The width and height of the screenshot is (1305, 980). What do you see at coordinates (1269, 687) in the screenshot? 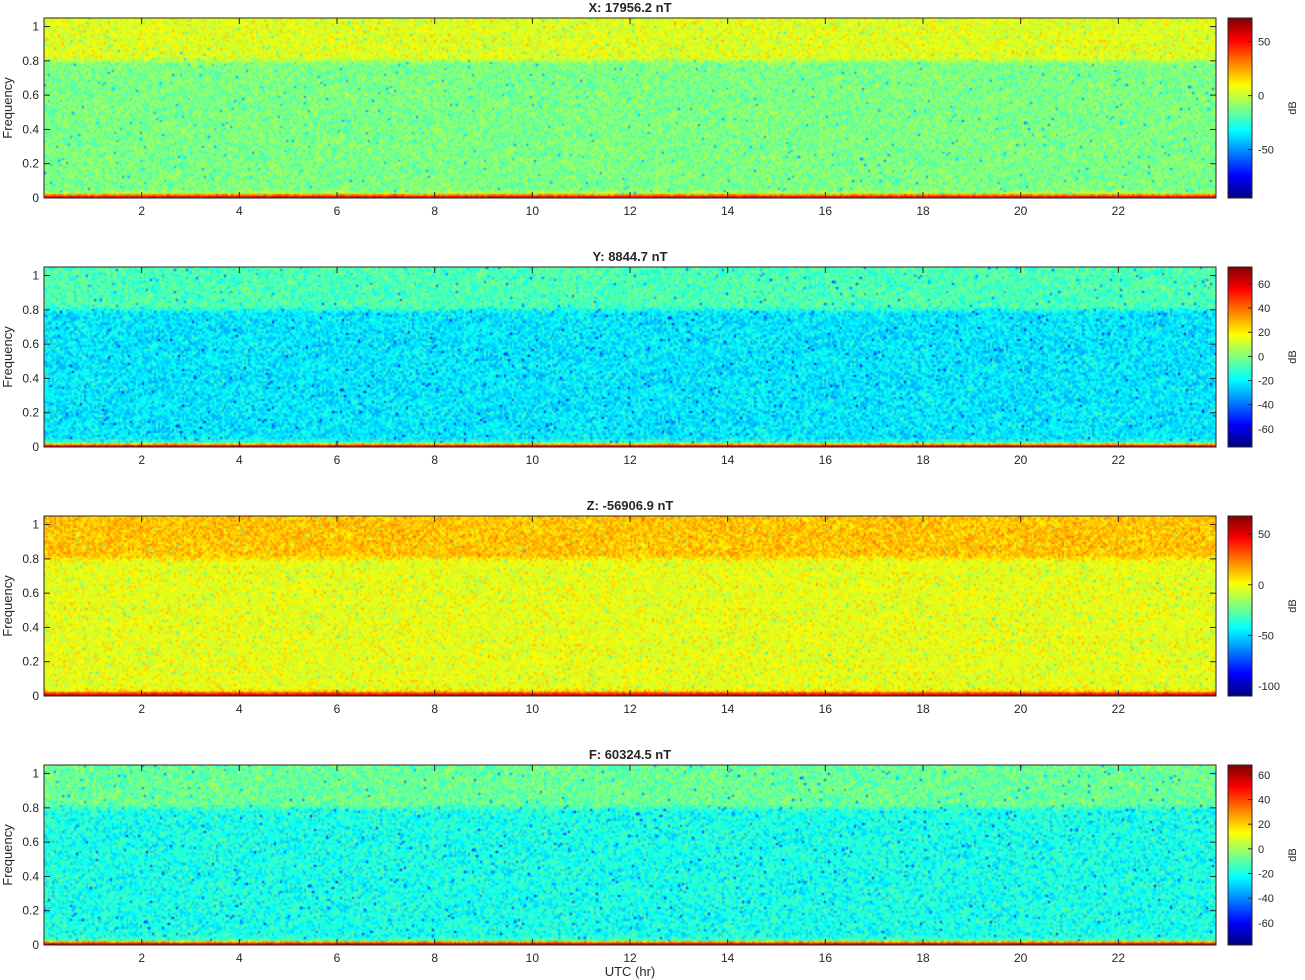
I see `colorbar-tick-label: -100` at bounding box center [1269, 687].